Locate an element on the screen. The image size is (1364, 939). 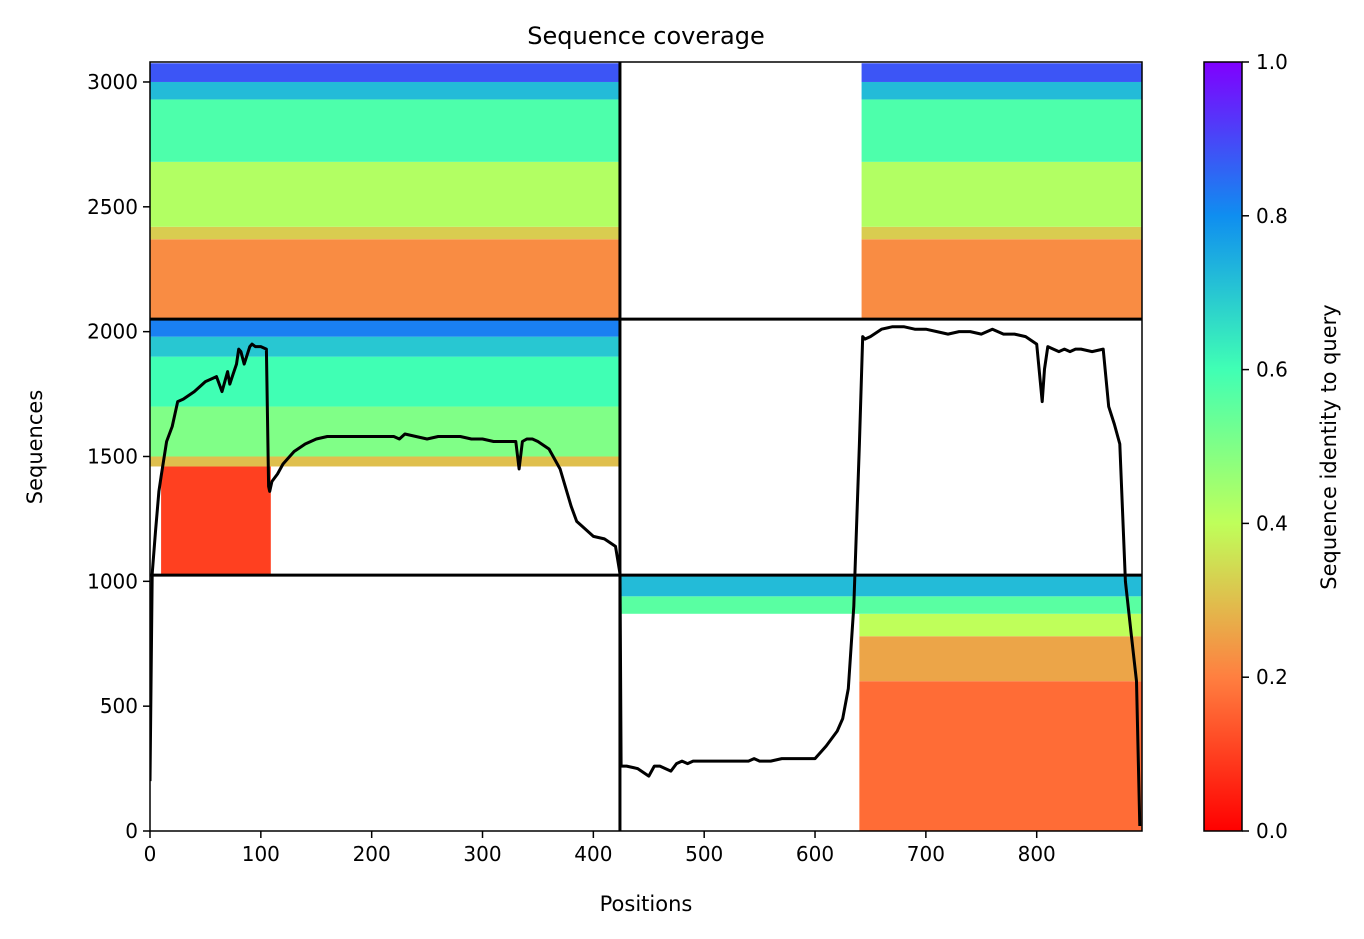
x-tick-label: 600 is located at coordinates (815, 854).